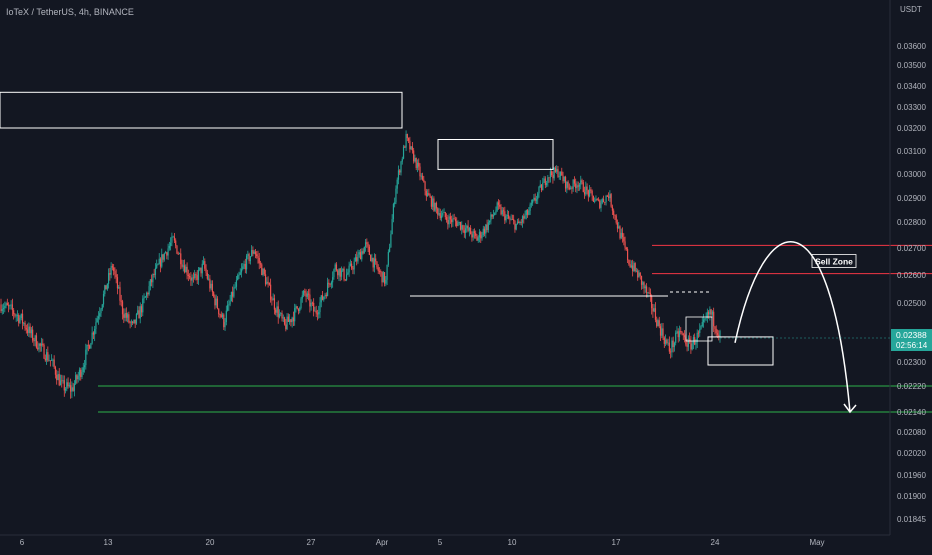 This screenshot has height=555, width=932. What do you see at coordinates (70, 12) in the screenshot?
I see `symbol-title: IoTeX / TetherUS, 4h, BINANCE` at bounding box center [70, 12].